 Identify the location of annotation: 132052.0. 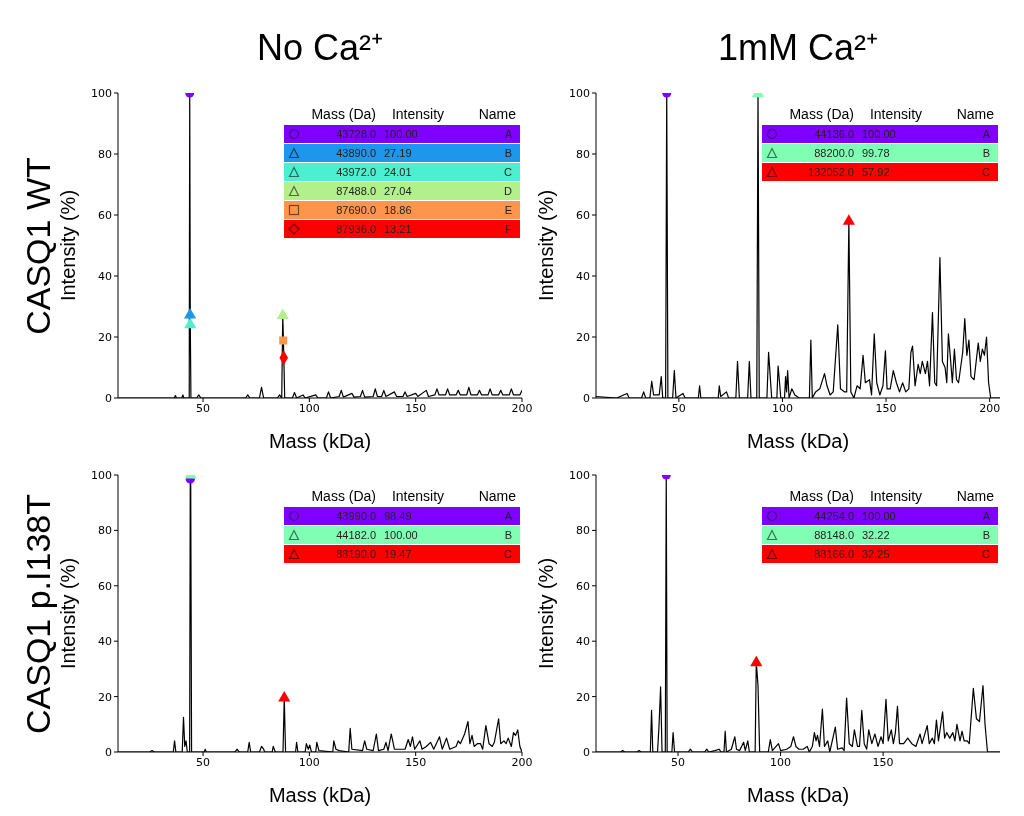
(830, 172).